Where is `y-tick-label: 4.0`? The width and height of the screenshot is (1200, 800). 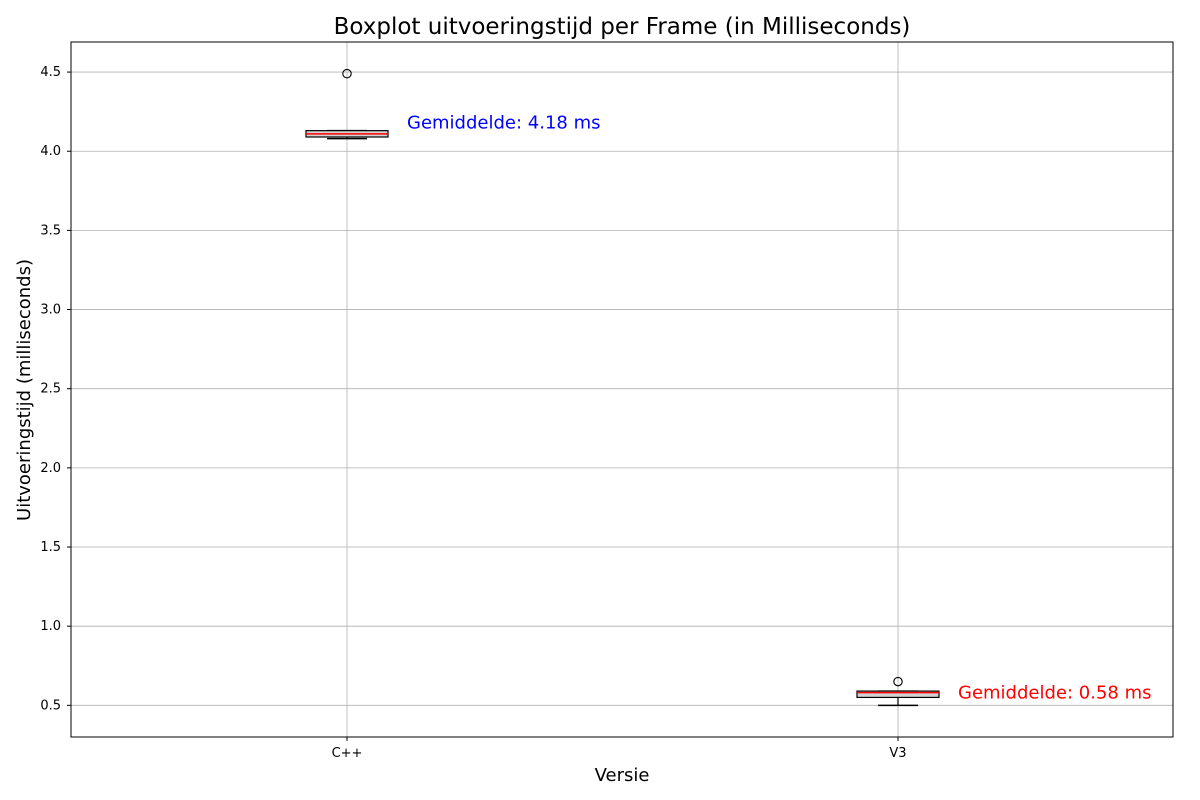 y-tick-label: 4.0 is located at coordinates (50, 151).